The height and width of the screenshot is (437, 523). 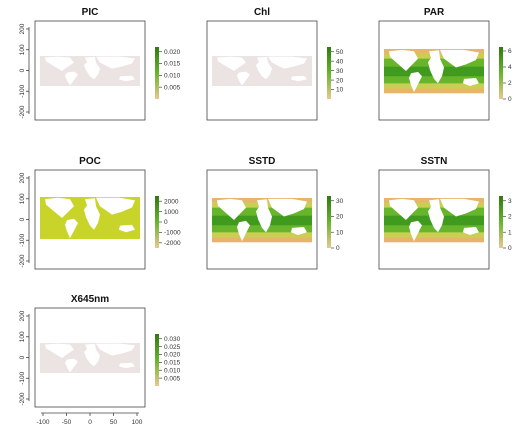 I want to click on panel-title: X645nm, so click(x=90, y=299).